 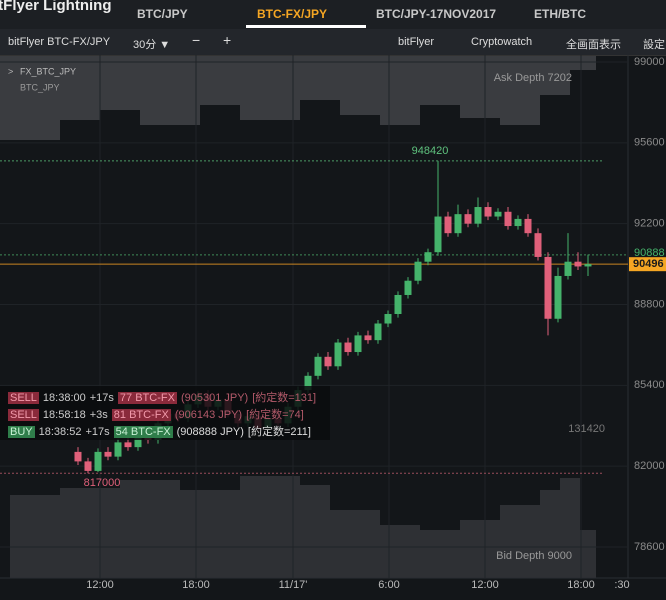 I want to click on trade-side: BUY, so click(x=21, y=432).